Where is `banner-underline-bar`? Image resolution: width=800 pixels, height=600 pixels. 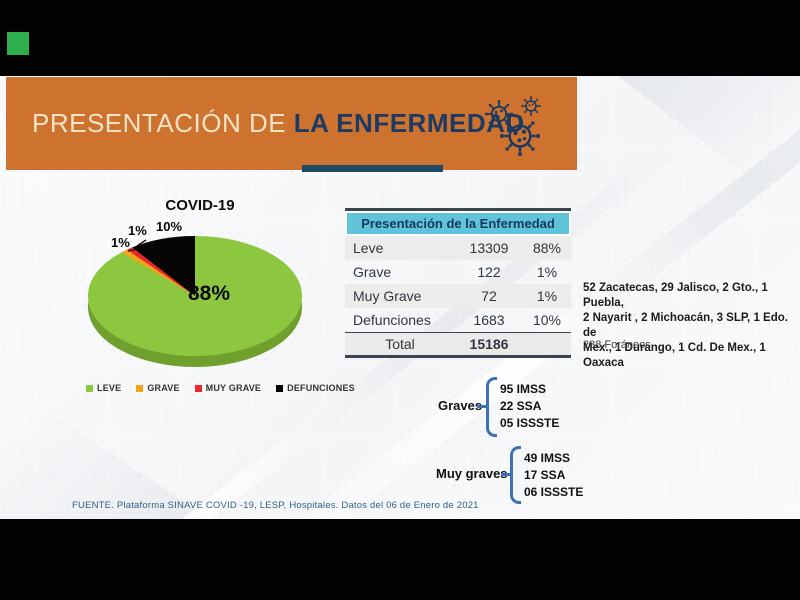 banner-underline-bar is located at coordinates (372, 168).